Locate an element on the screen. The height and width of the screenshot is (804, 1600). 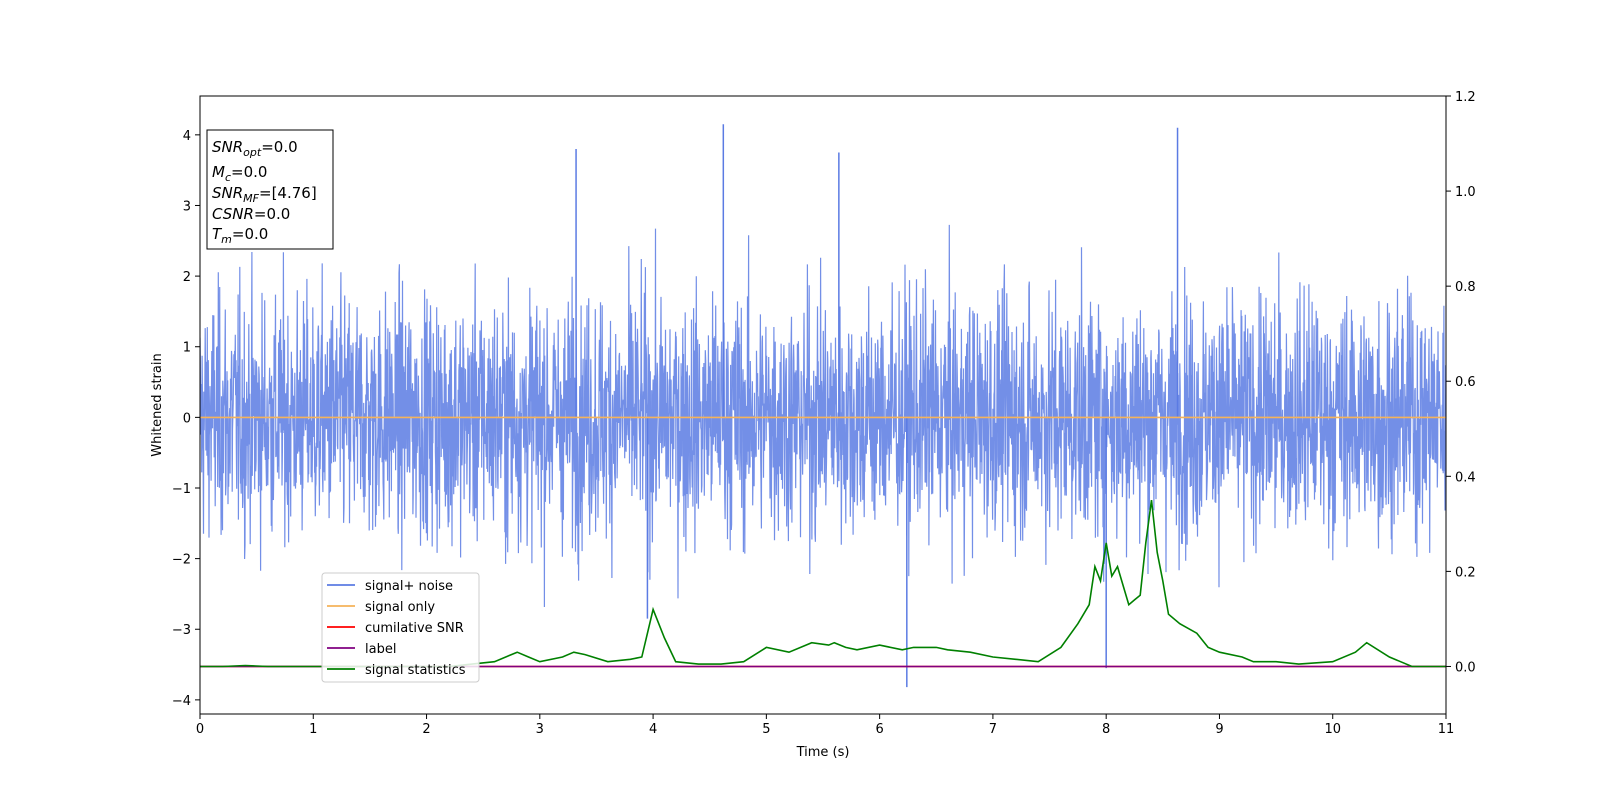
info-mc: Mc=0.0 is located at coordinates (239, 173).